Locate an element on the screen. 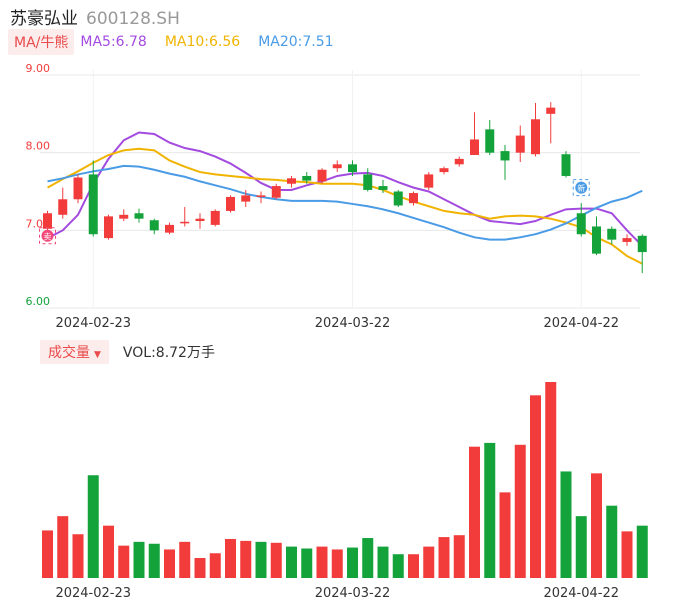 The height and width of the screenshot is (606, 686). volume-value: VOL:8.72万手 is located at coordinates (168, 353).